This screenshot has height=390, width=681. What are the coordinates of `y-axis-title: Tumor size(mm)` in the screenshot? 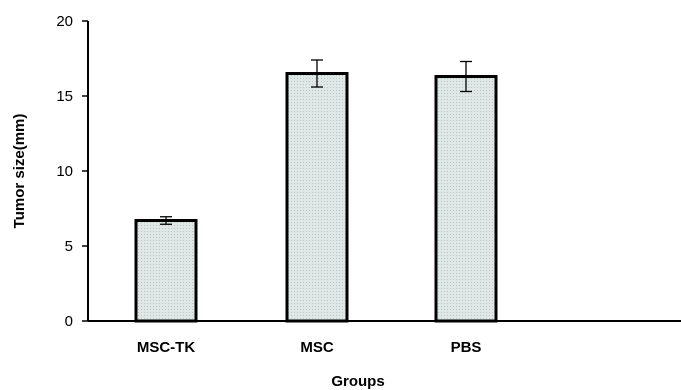 It's located at (19, 171).